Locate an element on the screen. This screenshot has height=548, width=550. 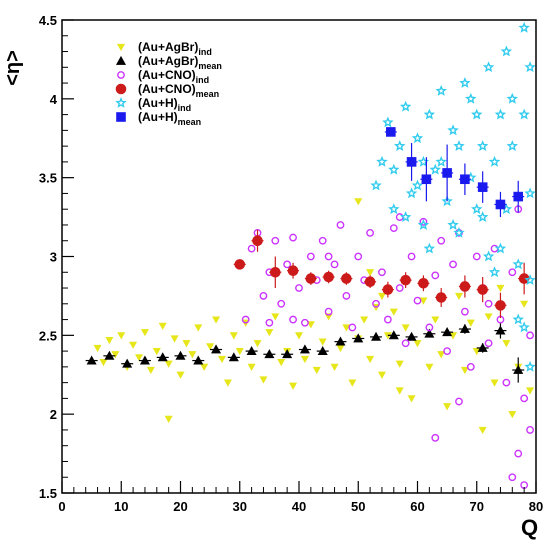
series-h_mean is located at coordinates (454, 172).